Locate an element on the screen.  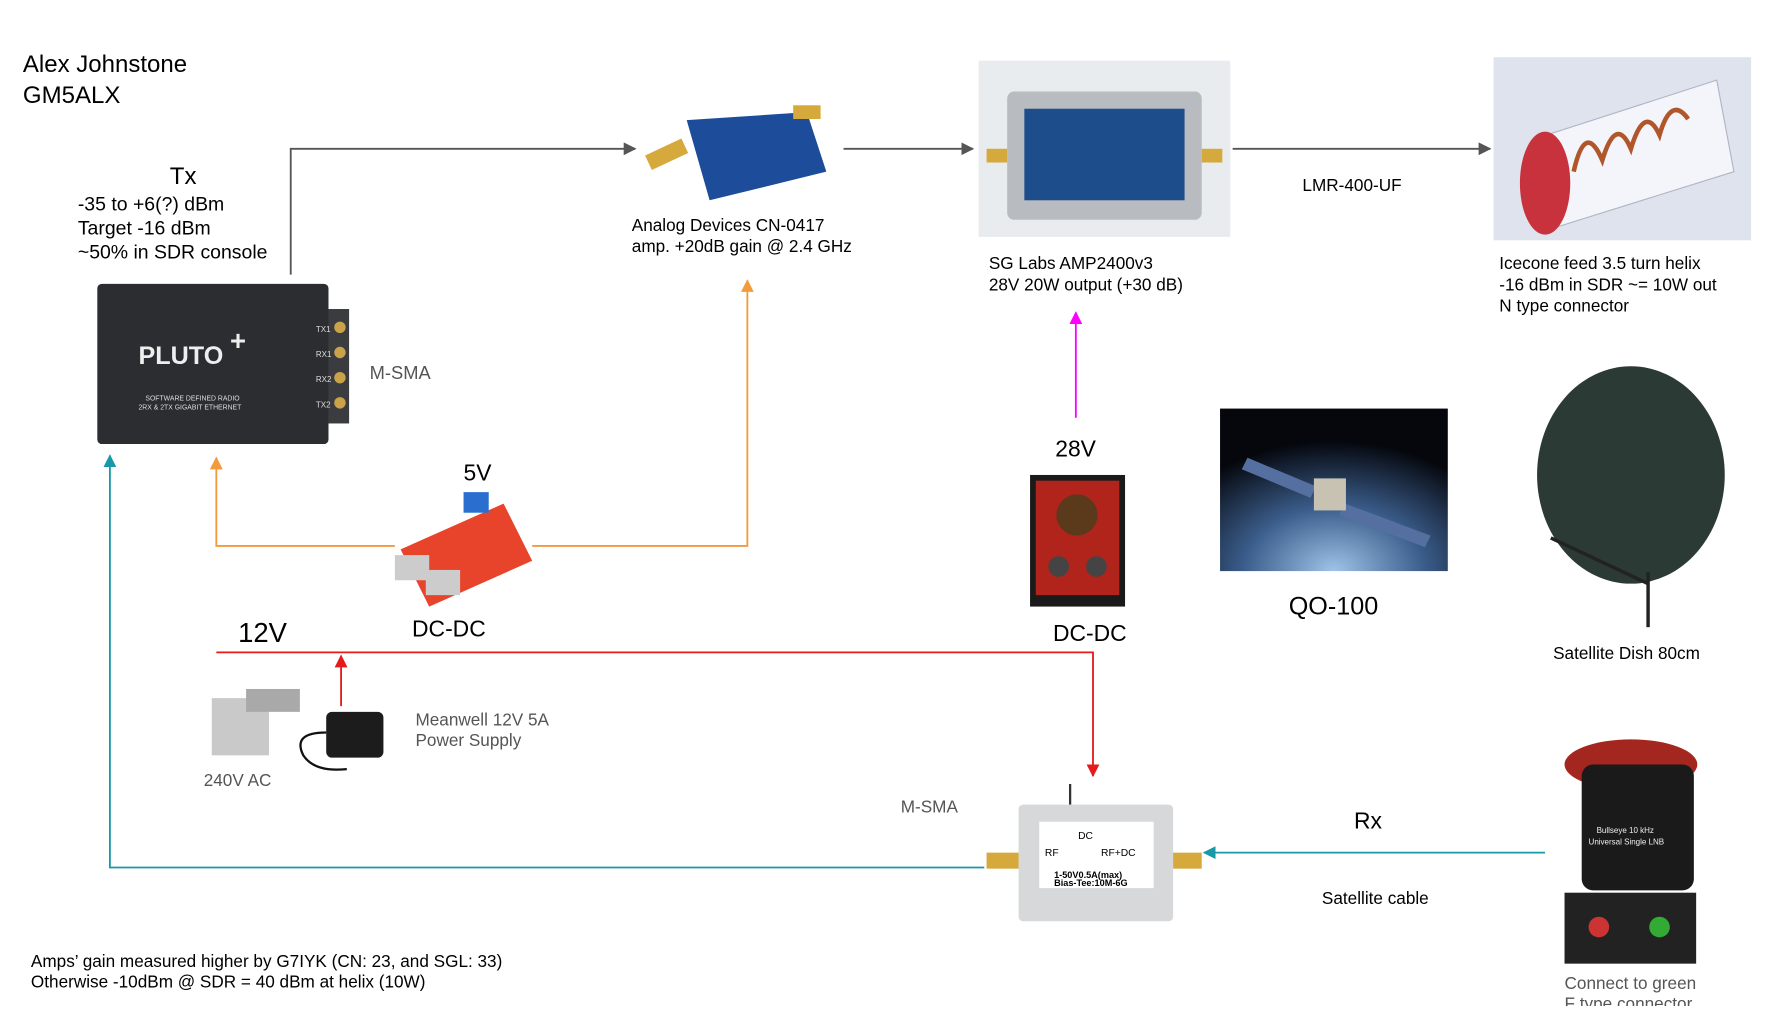
supply-label: Power Supply is located at coordinates (468, 740).